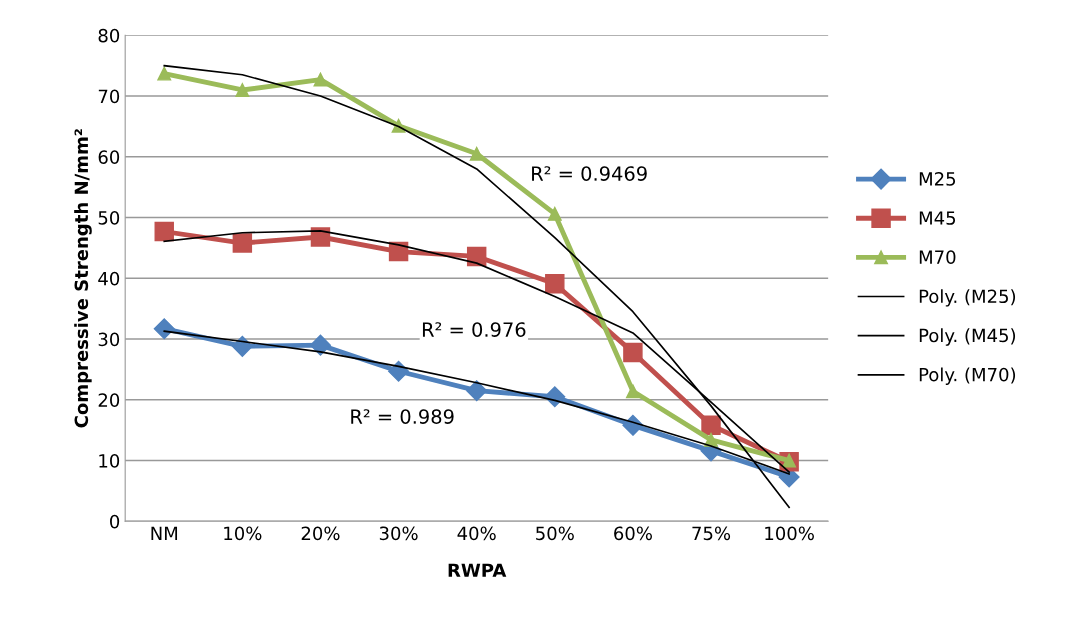  I want to click on y-tick-label: 40, so click(109, 278).